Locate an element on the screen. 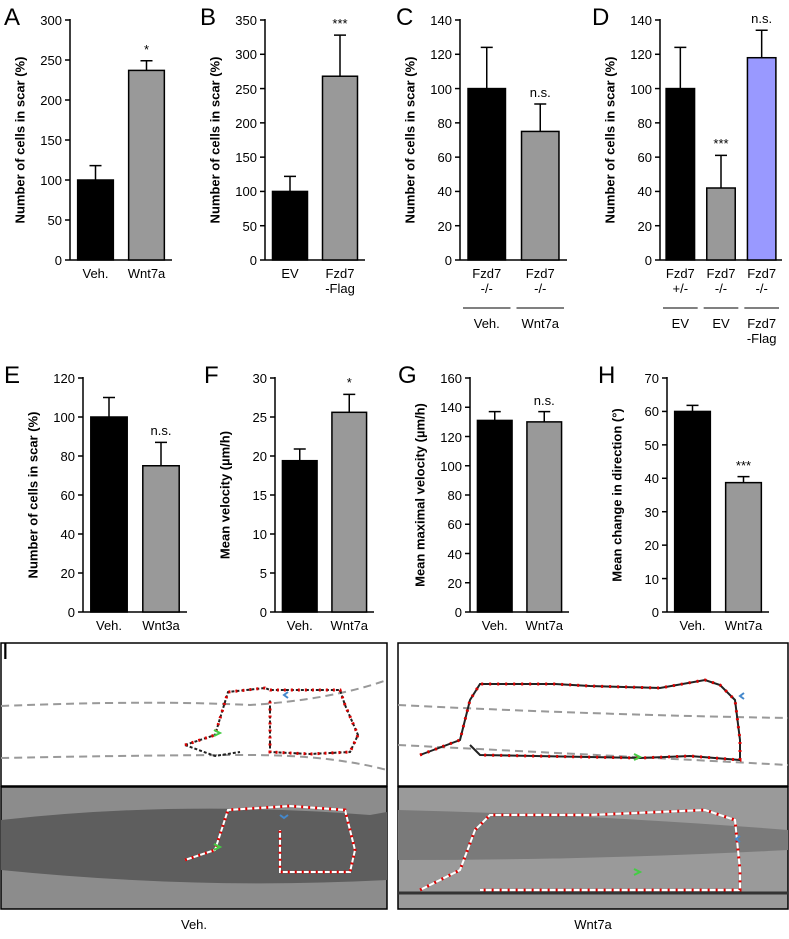 This screenshot has height=939, width=789. y-tick-label: 300 is located at coordinates (246, 55).